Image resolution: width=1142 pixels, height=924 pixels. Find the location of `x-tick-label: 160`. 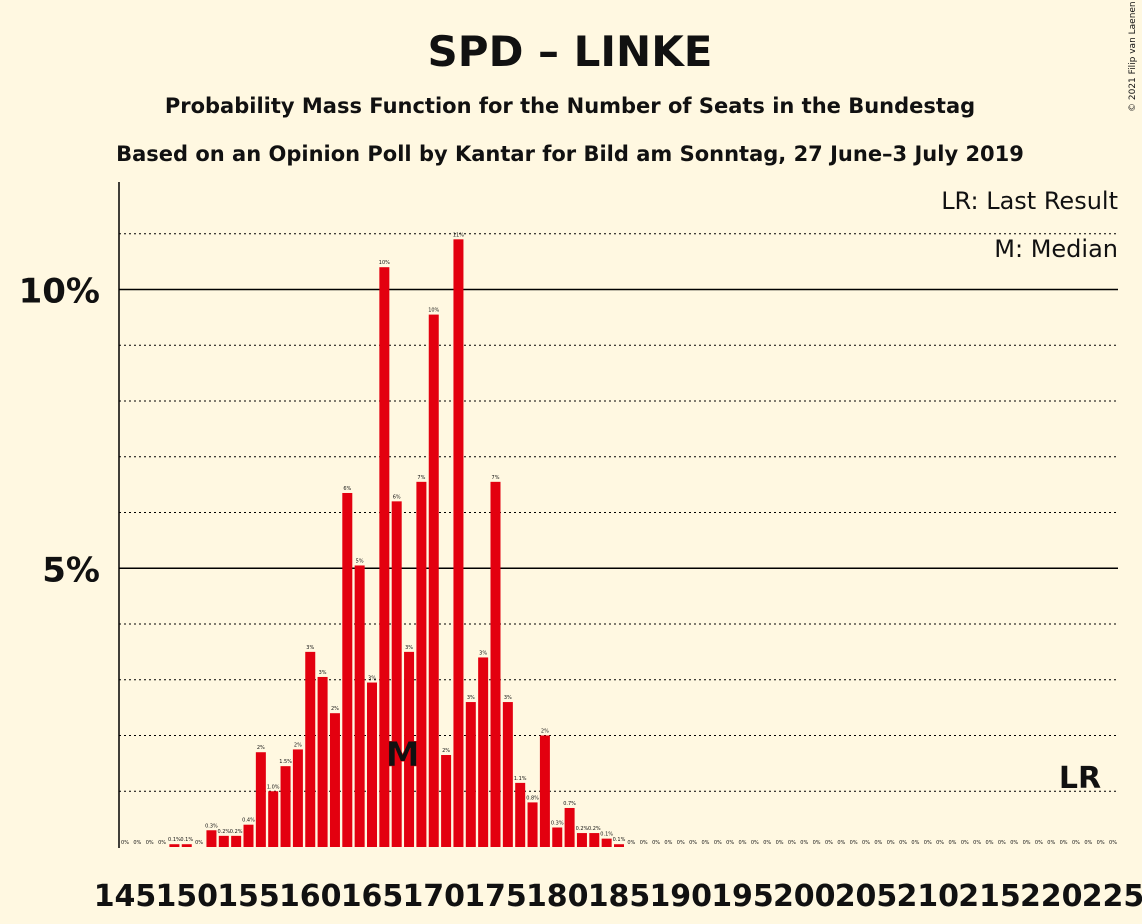

x-tick-label: 160 is located at coordinates (310, 896).